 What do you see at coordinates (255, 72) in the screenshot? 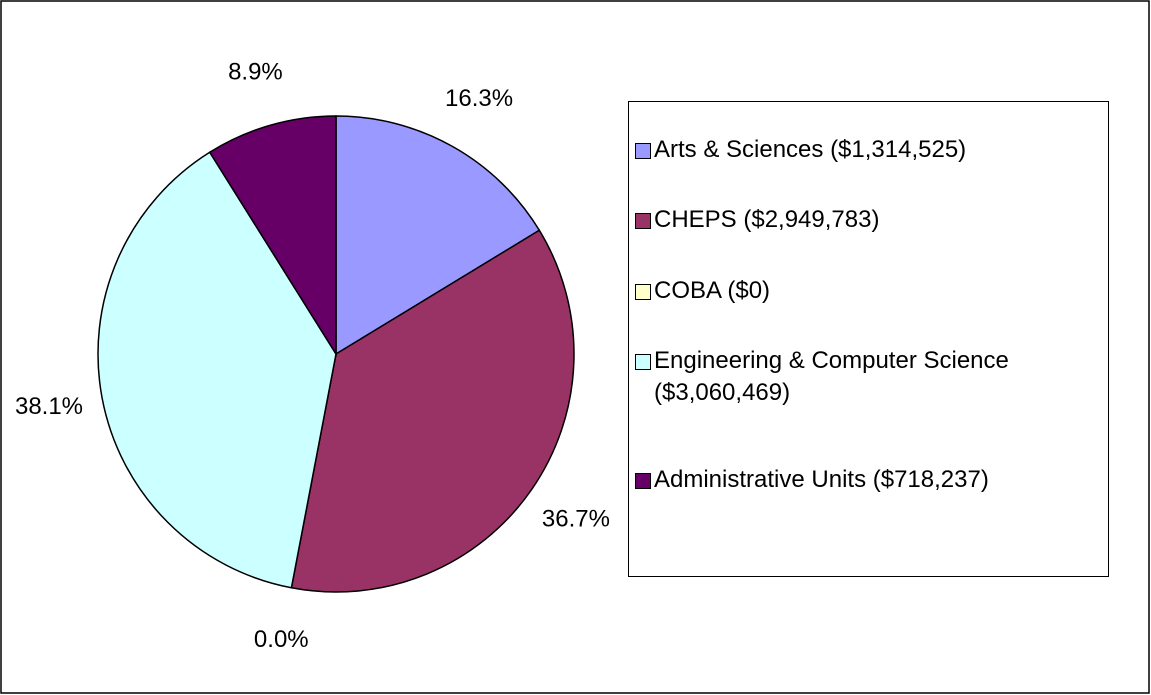
I see `data-label: 8.9%` at bounding box center [255, 72].